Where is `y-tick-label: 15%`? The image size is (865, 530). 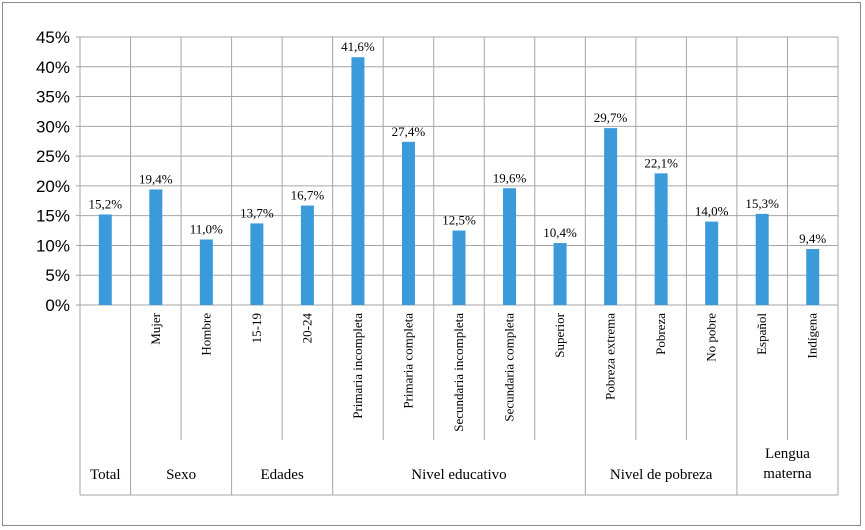 y-tick-label: 15% is located at coordinates (53, 216).